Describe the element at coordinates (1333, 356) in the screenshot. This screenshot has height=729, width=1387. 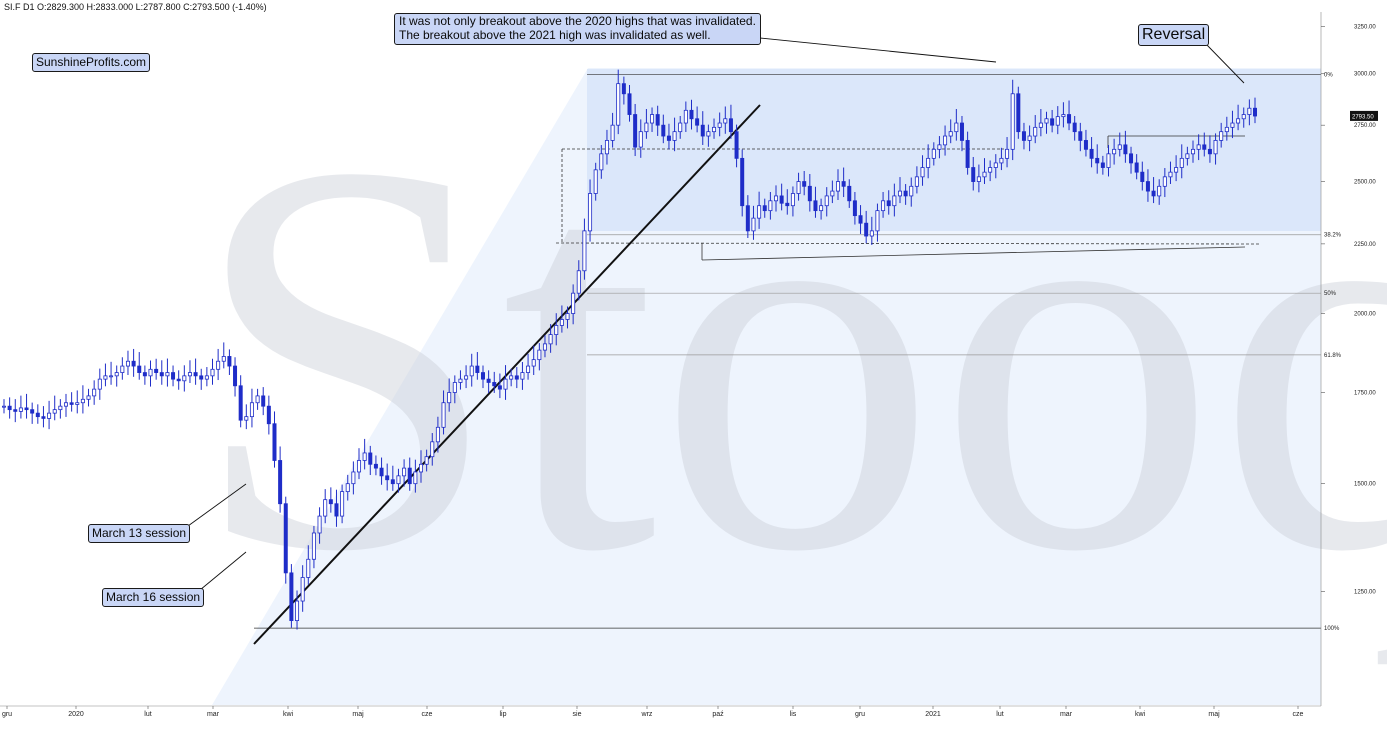
I see `fib-label: 61.8%` at that location.